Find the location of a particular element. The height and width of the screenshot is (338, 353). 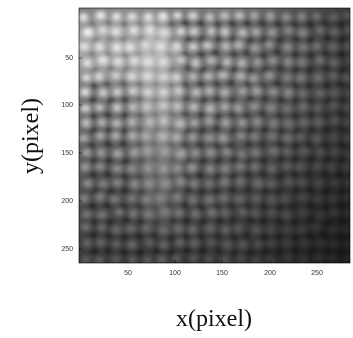

x-tick-label: 250 is located at coordinates (317, 273).